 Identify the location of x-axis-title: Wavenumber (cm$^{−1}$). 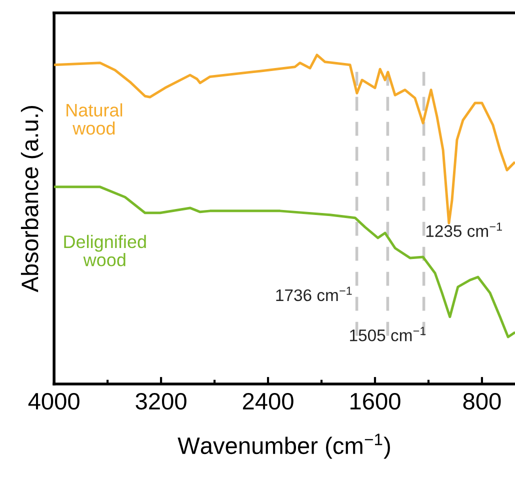
(284, 446).